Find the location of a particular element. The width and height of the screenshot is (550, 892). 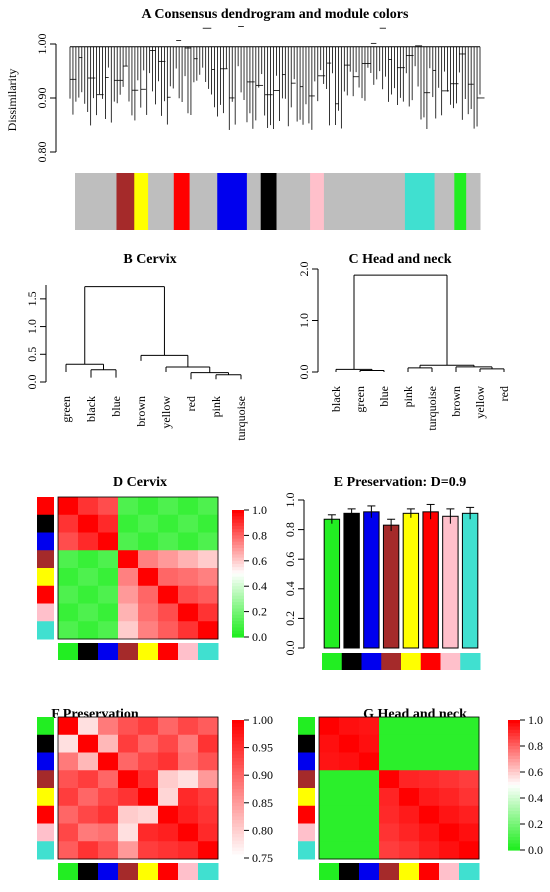

panel-d: D Cervix 1.0 0.8 0.6 0.4 0.2 0.0 is located at coordinates (152, 567).